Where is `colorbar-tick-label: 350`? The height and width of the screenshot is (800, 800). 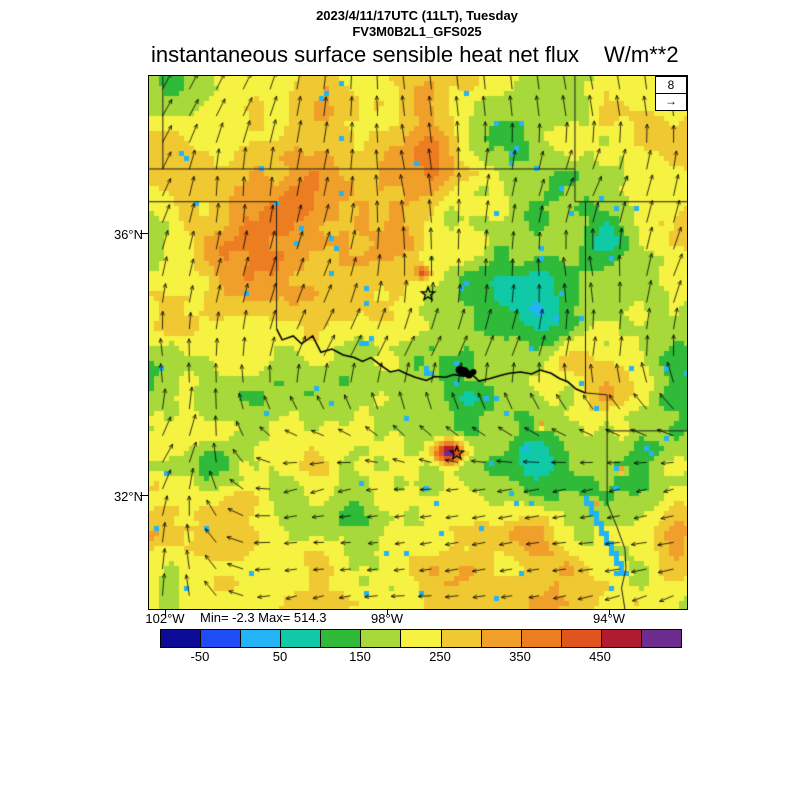 colorbar-tick-label: 350 is located at coordinates (520, 656).